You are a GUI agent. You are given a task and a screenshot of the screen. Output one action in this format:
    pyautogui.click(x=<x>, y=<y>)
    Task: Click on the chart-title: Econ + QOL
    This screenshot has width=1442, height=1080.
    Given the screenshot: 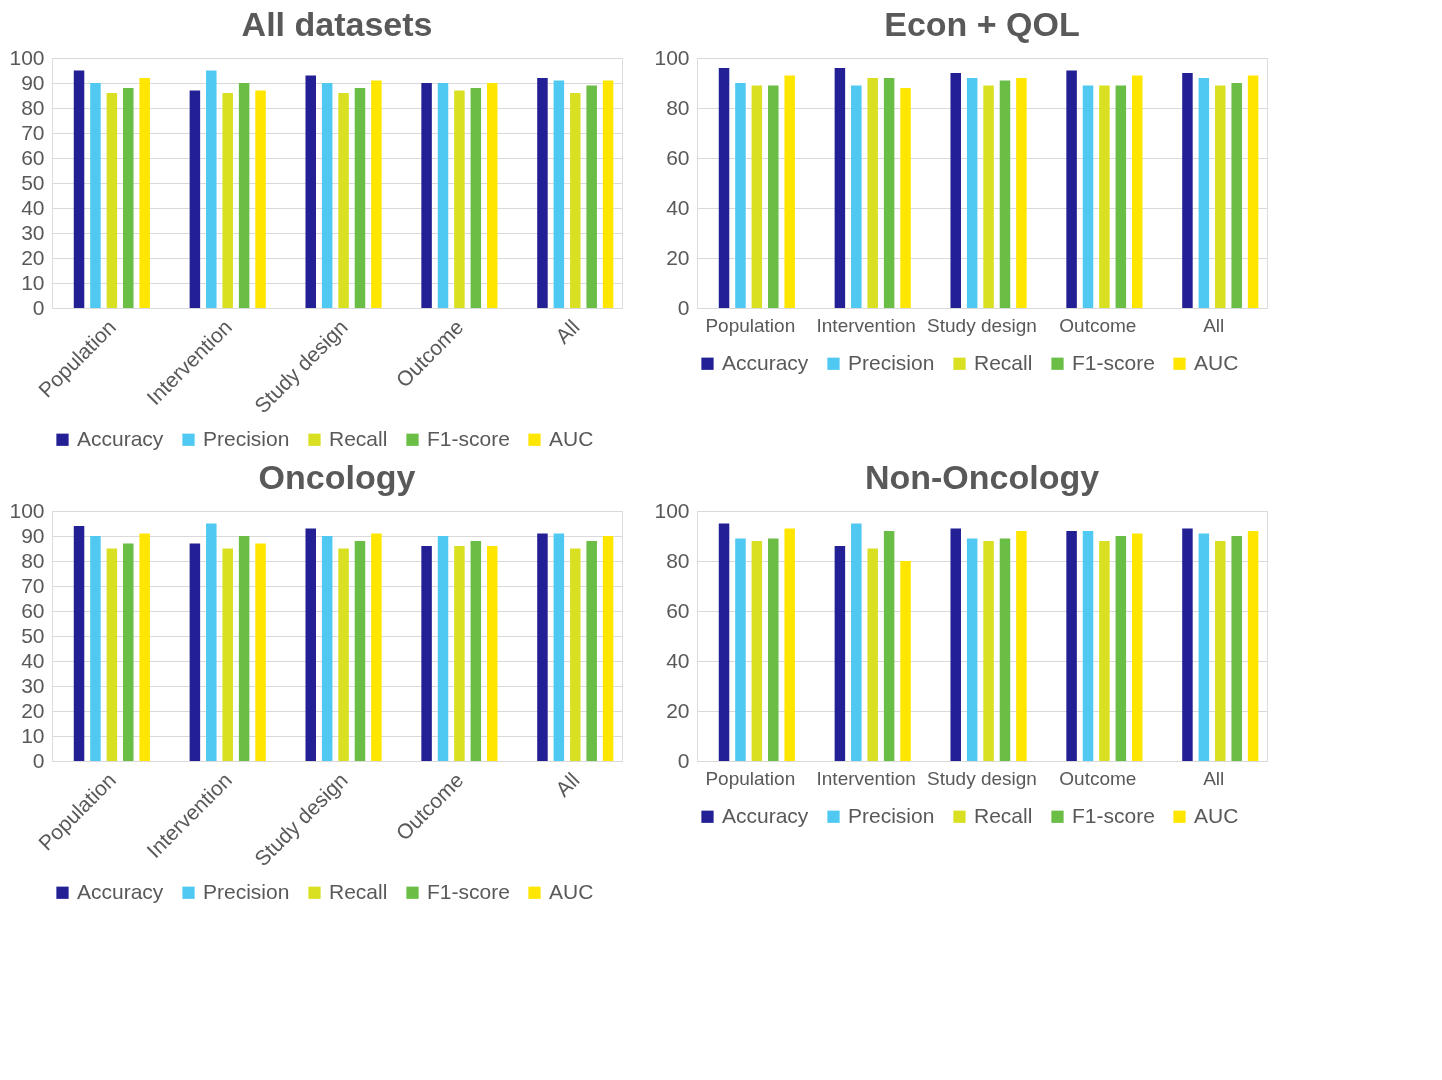 What is the action you would take?
    pyautogui.click(x=982, y=24)
    